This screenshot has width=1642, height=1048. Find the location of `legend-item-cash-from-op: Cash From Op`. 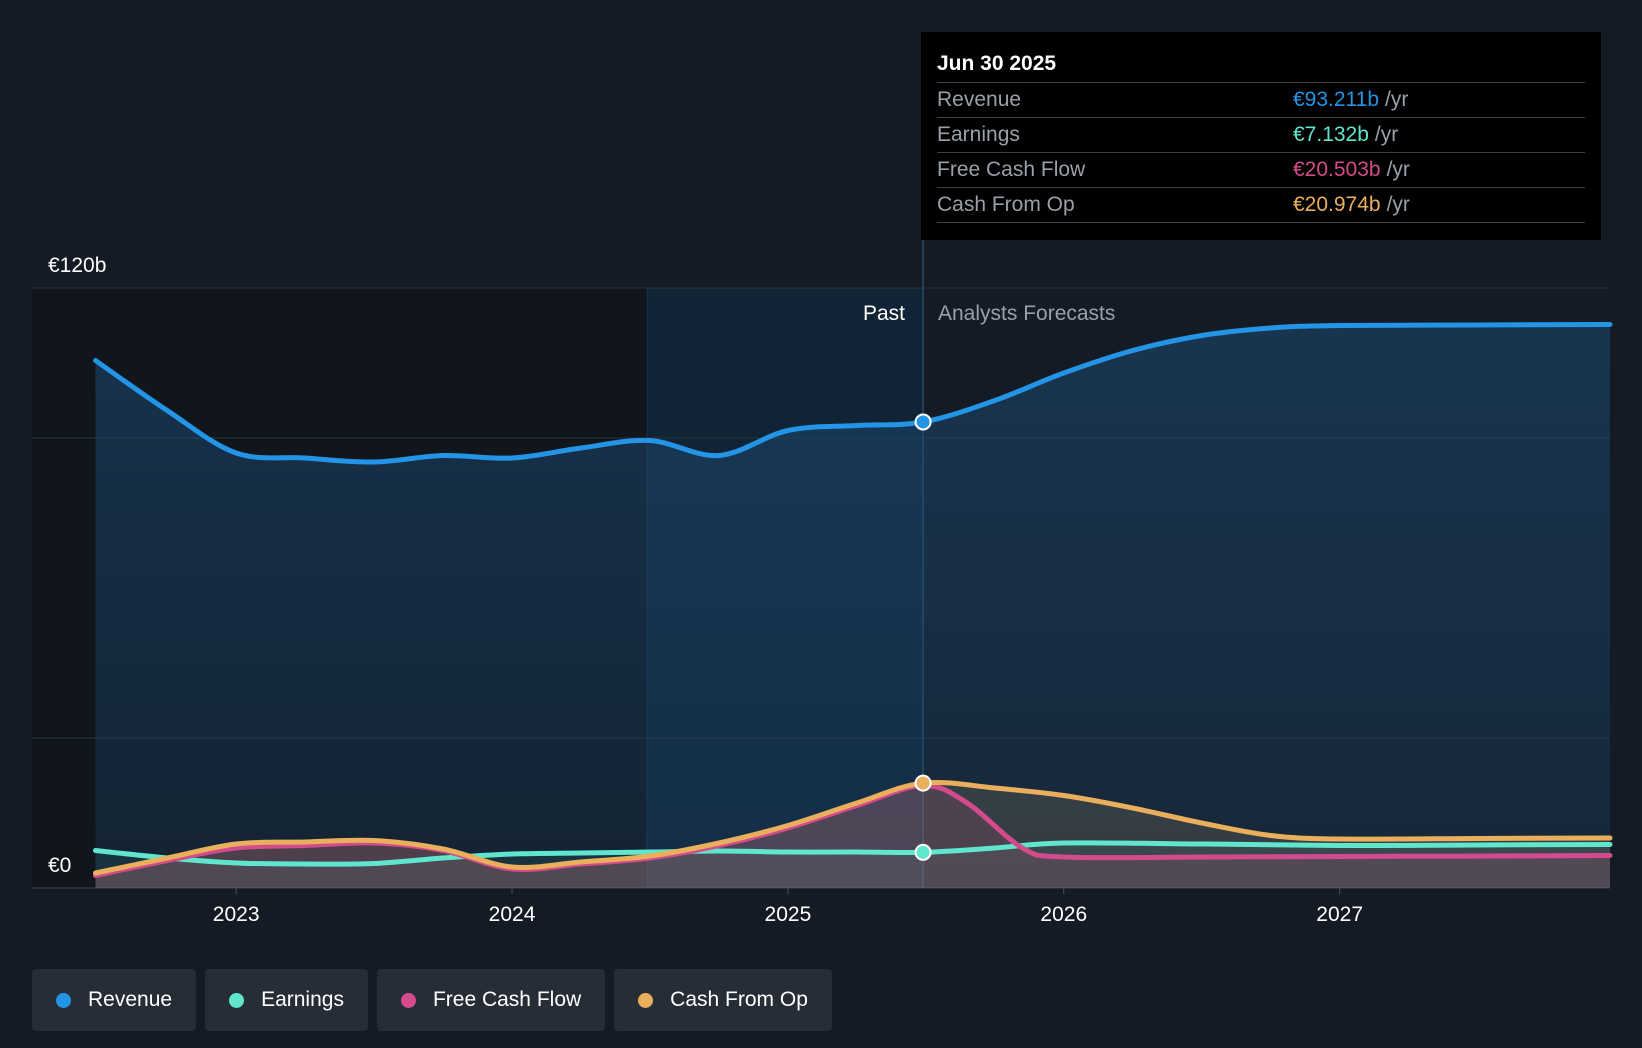

legend-item-cash-from-op: Cash From Op is located at coordinates (723, 1000).